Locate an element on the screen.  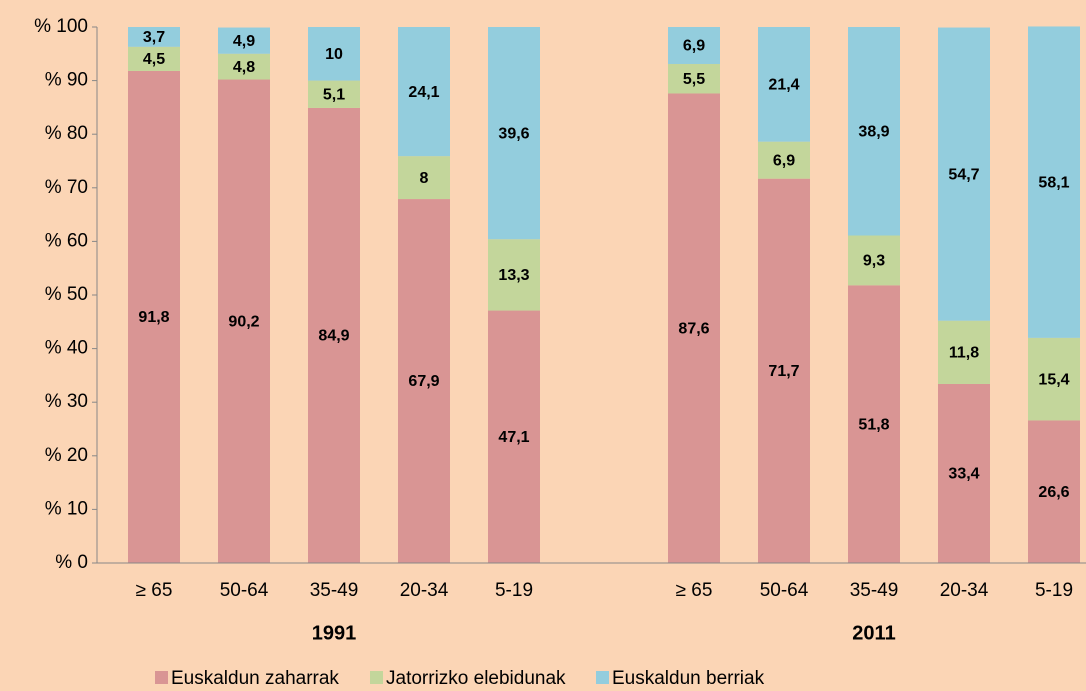
value-label: 26,6 is located at coordinates (1053, 492).